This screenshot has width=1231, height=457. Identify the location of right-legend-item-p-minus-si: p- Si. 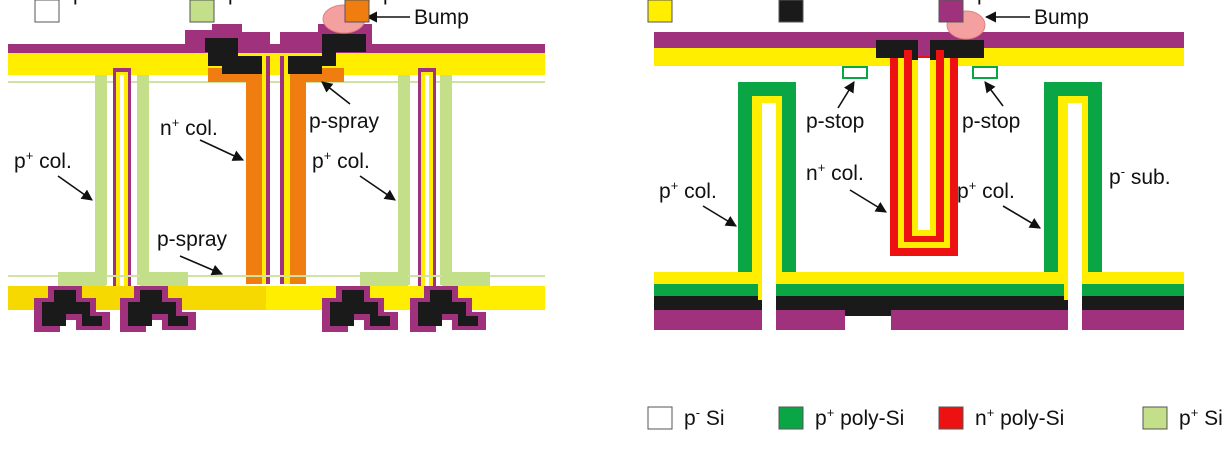
(686, 417).